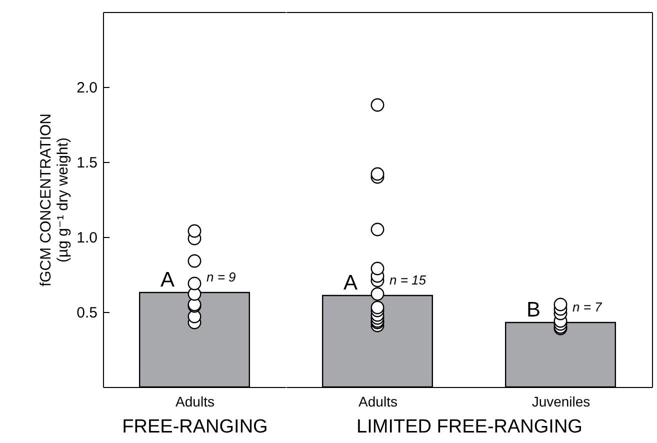  What do you see at coordinates (87, 313) in the screenshot?
I see `y-tick-label: 0.5` at bounding box center [87, 313].